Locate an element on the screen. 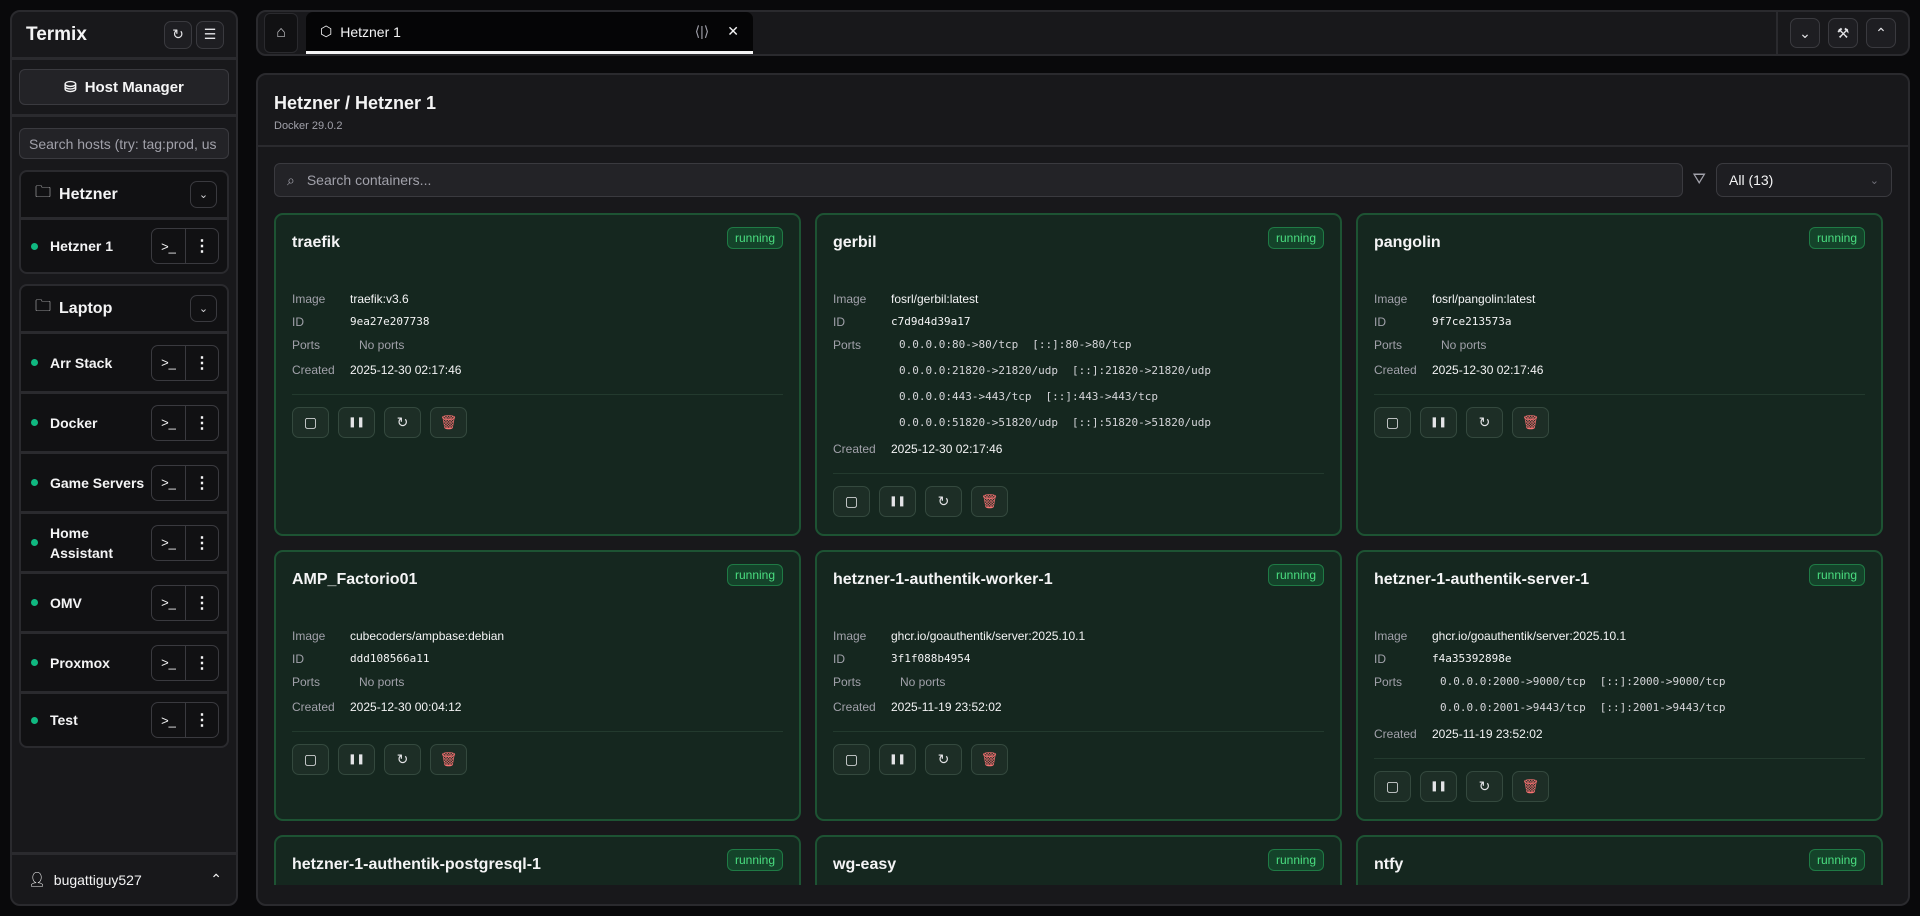 The image size is (1920, 916). status-filter-select: All (13) ⌄ is located at coordinates (1804, 180).